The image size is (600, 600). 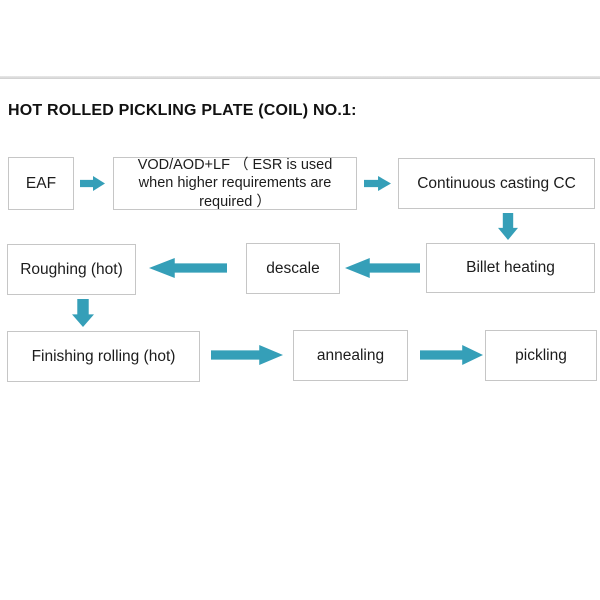 I want to click on flow-node-annealing: annealing, so click(x=350, y=355).